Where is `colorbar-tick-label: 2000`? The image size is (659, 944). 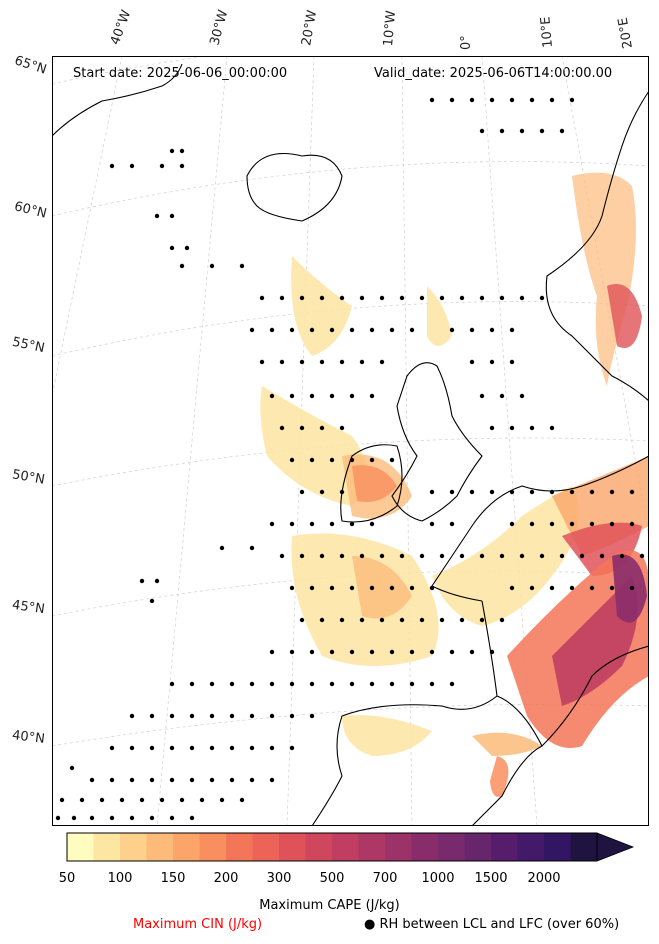
colorbar-tick-label: 2000 is located at coordinates (544, 878).